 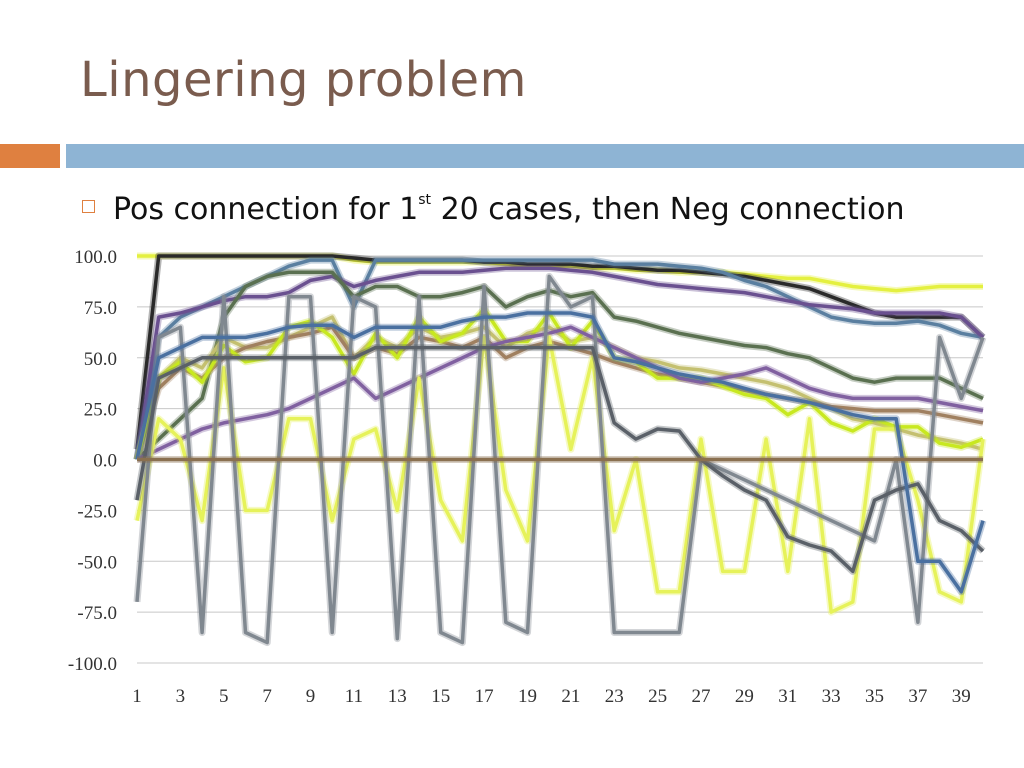 I want to click on x-tick-label: 37, so click(x=917, y=696).